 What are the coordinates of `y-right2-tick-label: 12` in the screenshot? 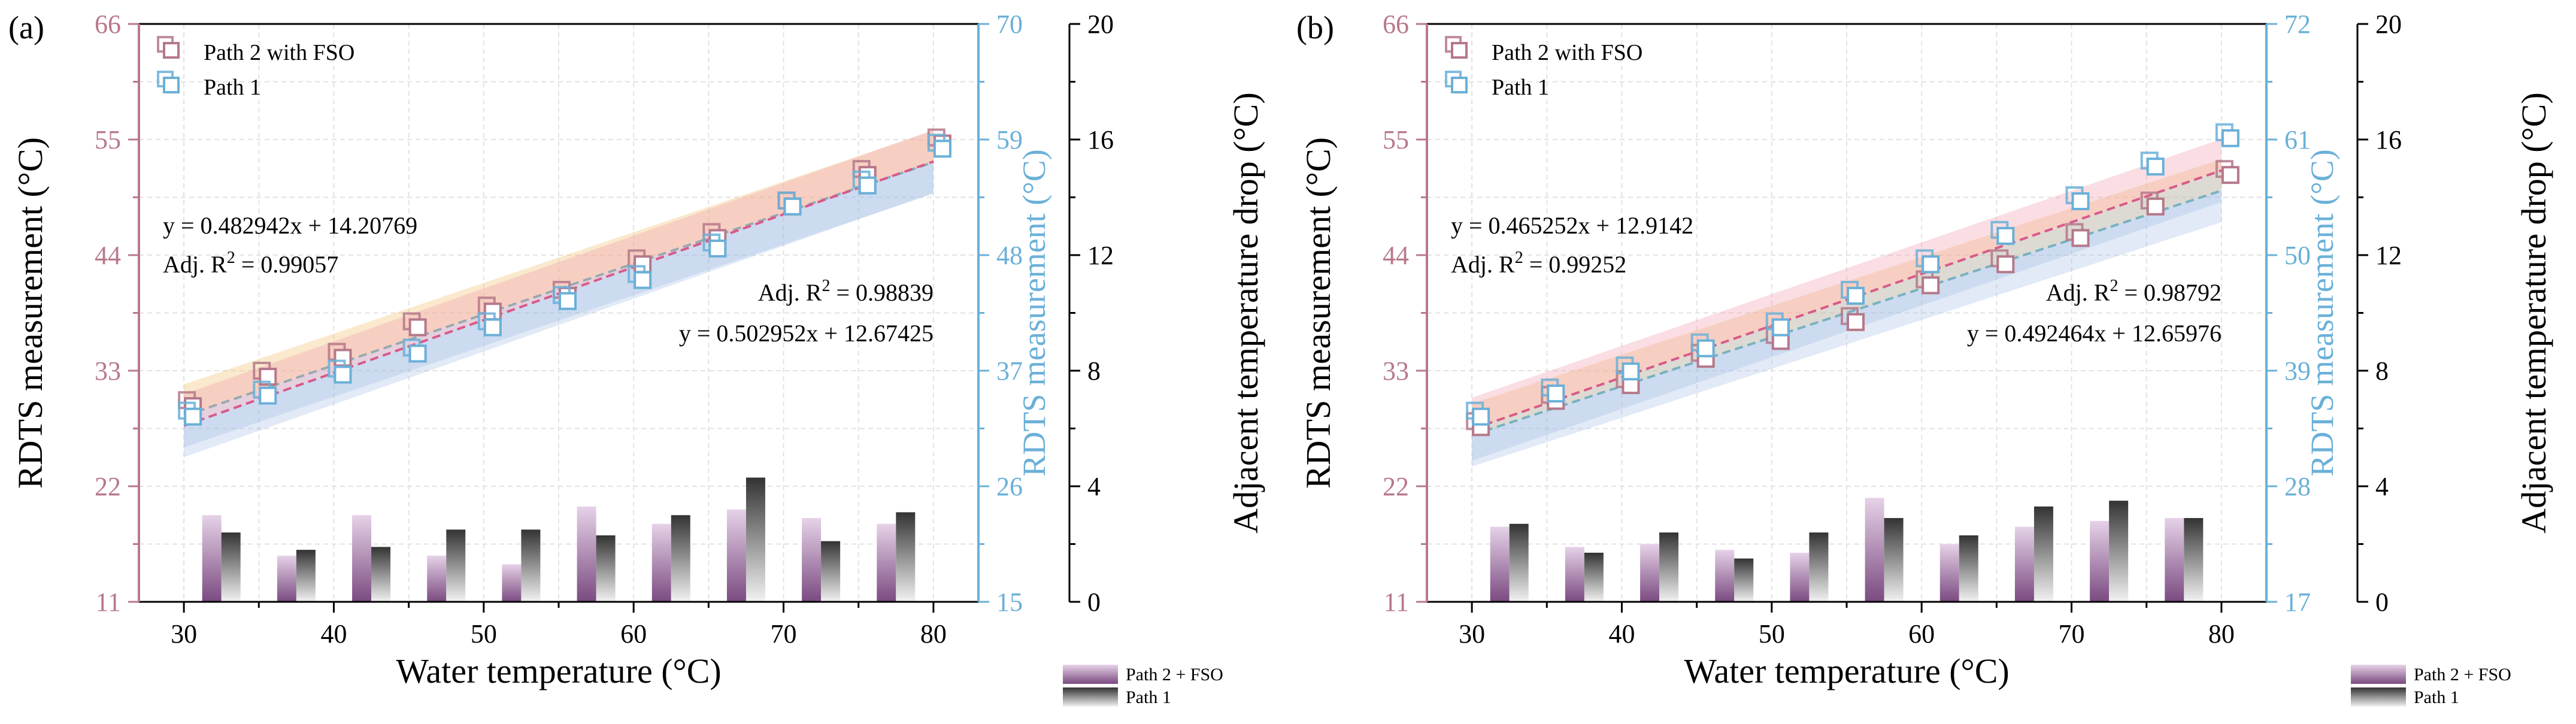 It's located at (1100, 255).